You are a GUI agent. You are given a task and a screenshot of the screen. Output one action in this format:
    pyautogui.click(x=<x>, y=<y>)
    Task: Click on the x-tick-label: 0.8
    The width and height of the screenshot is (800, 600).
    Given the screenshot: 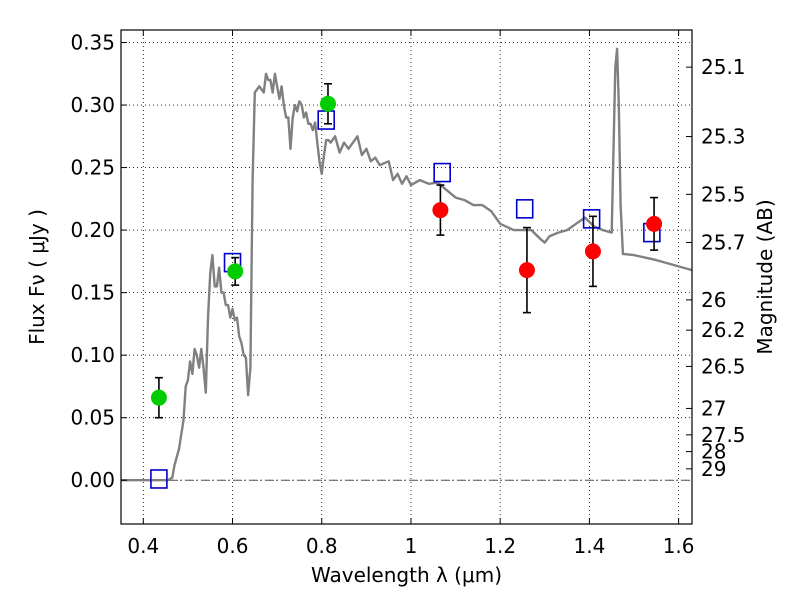 What is the action you would take?
    pyautogui.click(x=322, y=546)
    